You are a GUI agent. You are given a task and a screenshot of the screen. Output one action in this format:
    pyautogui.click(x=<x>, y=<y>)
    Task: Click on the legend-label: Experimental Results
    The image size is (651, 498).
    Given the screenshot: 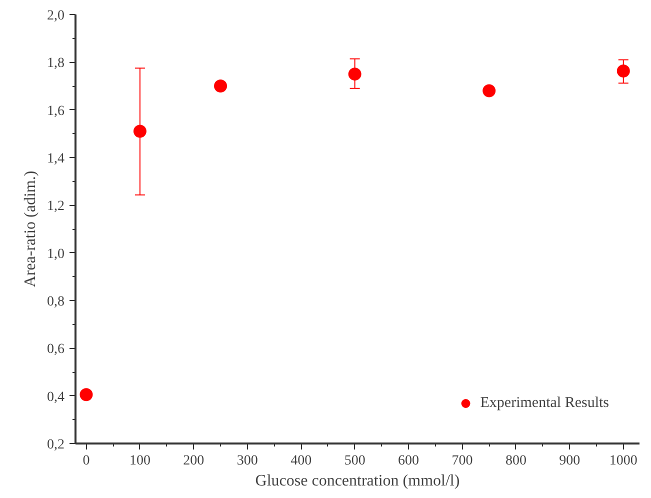 What is the action you would take?
    pyautogui.click(x=544, y=403)
    